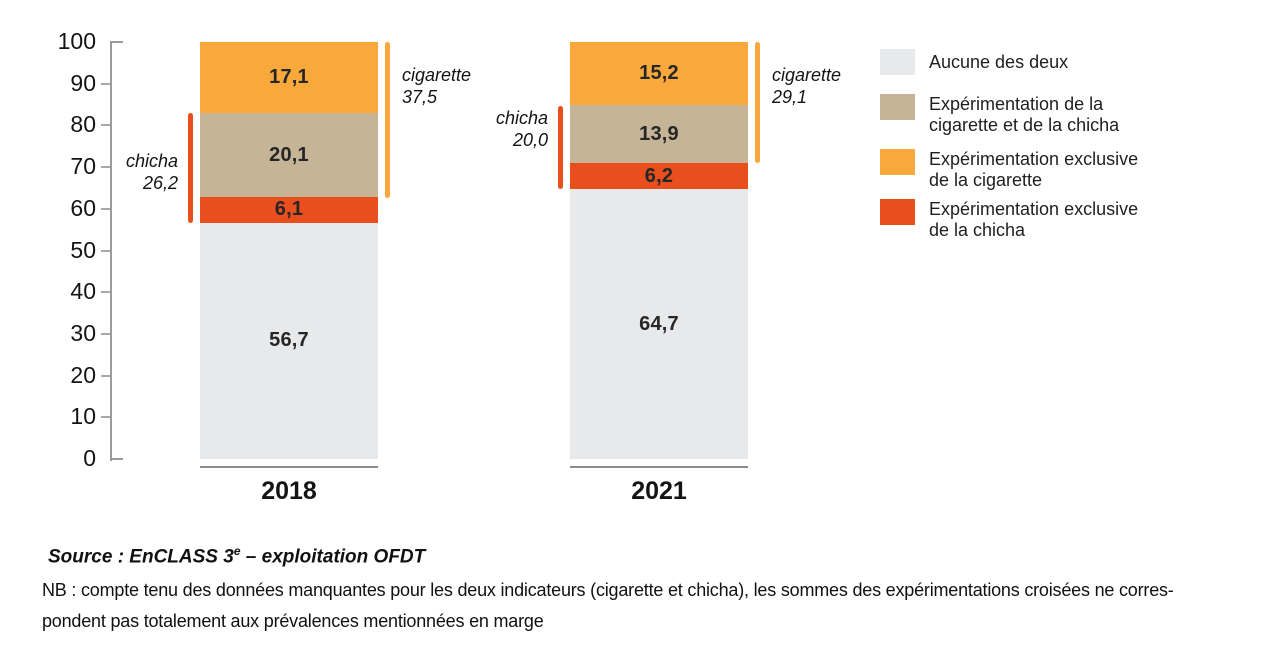  Describe the element at coordinates (530, 140) in the screenshot. I see `annotation-value: 20,0` at that location.